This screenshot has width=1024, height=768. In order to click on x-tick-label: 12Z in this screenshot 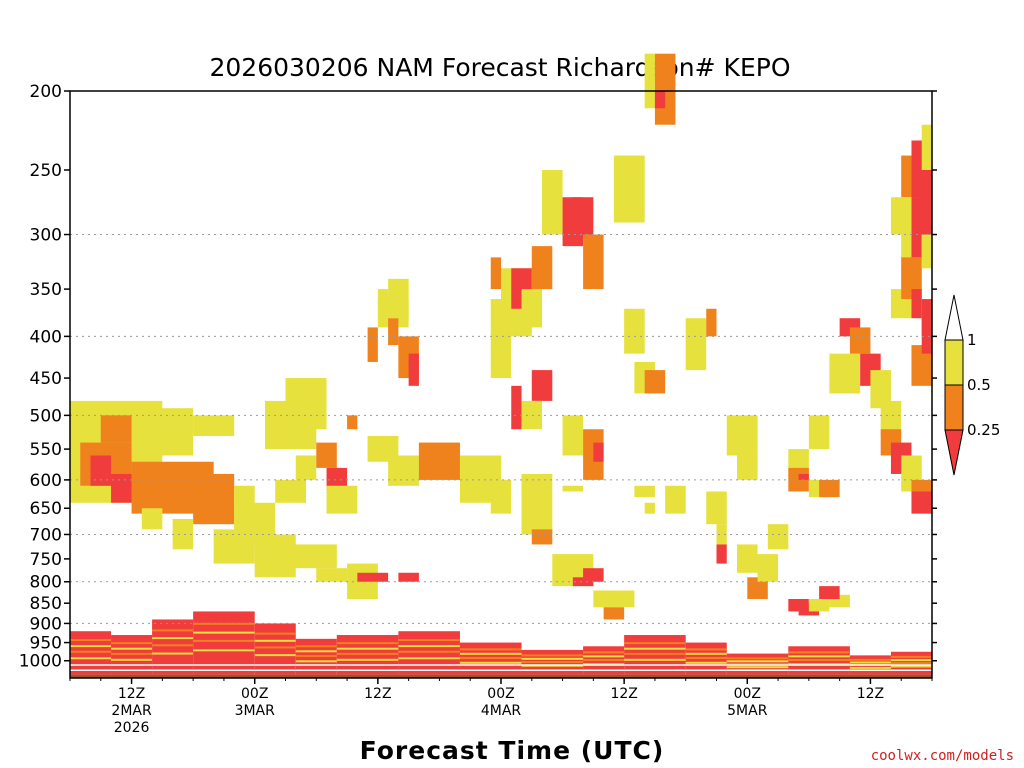, I will do `click(131, 694)`.